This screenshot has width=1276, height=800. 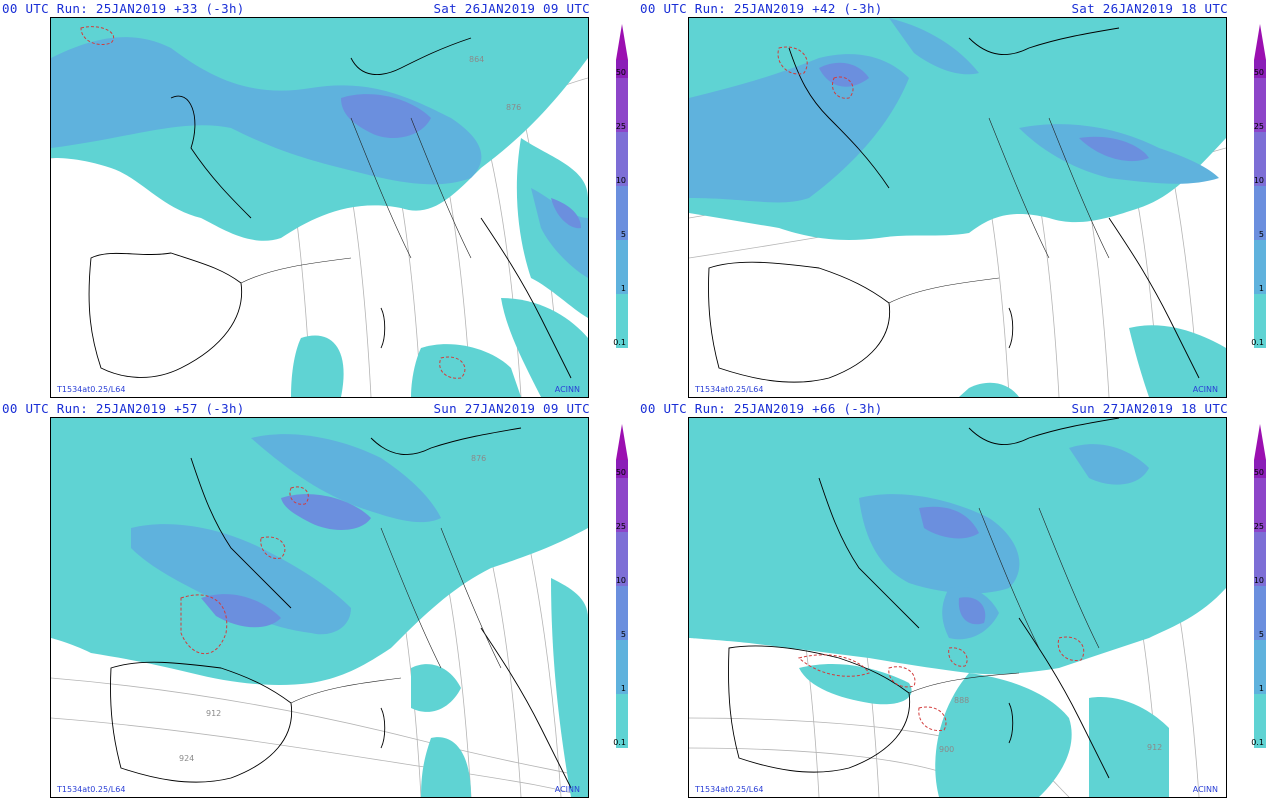 I want to click on contour-label: 924, so click(x=186, y=758).